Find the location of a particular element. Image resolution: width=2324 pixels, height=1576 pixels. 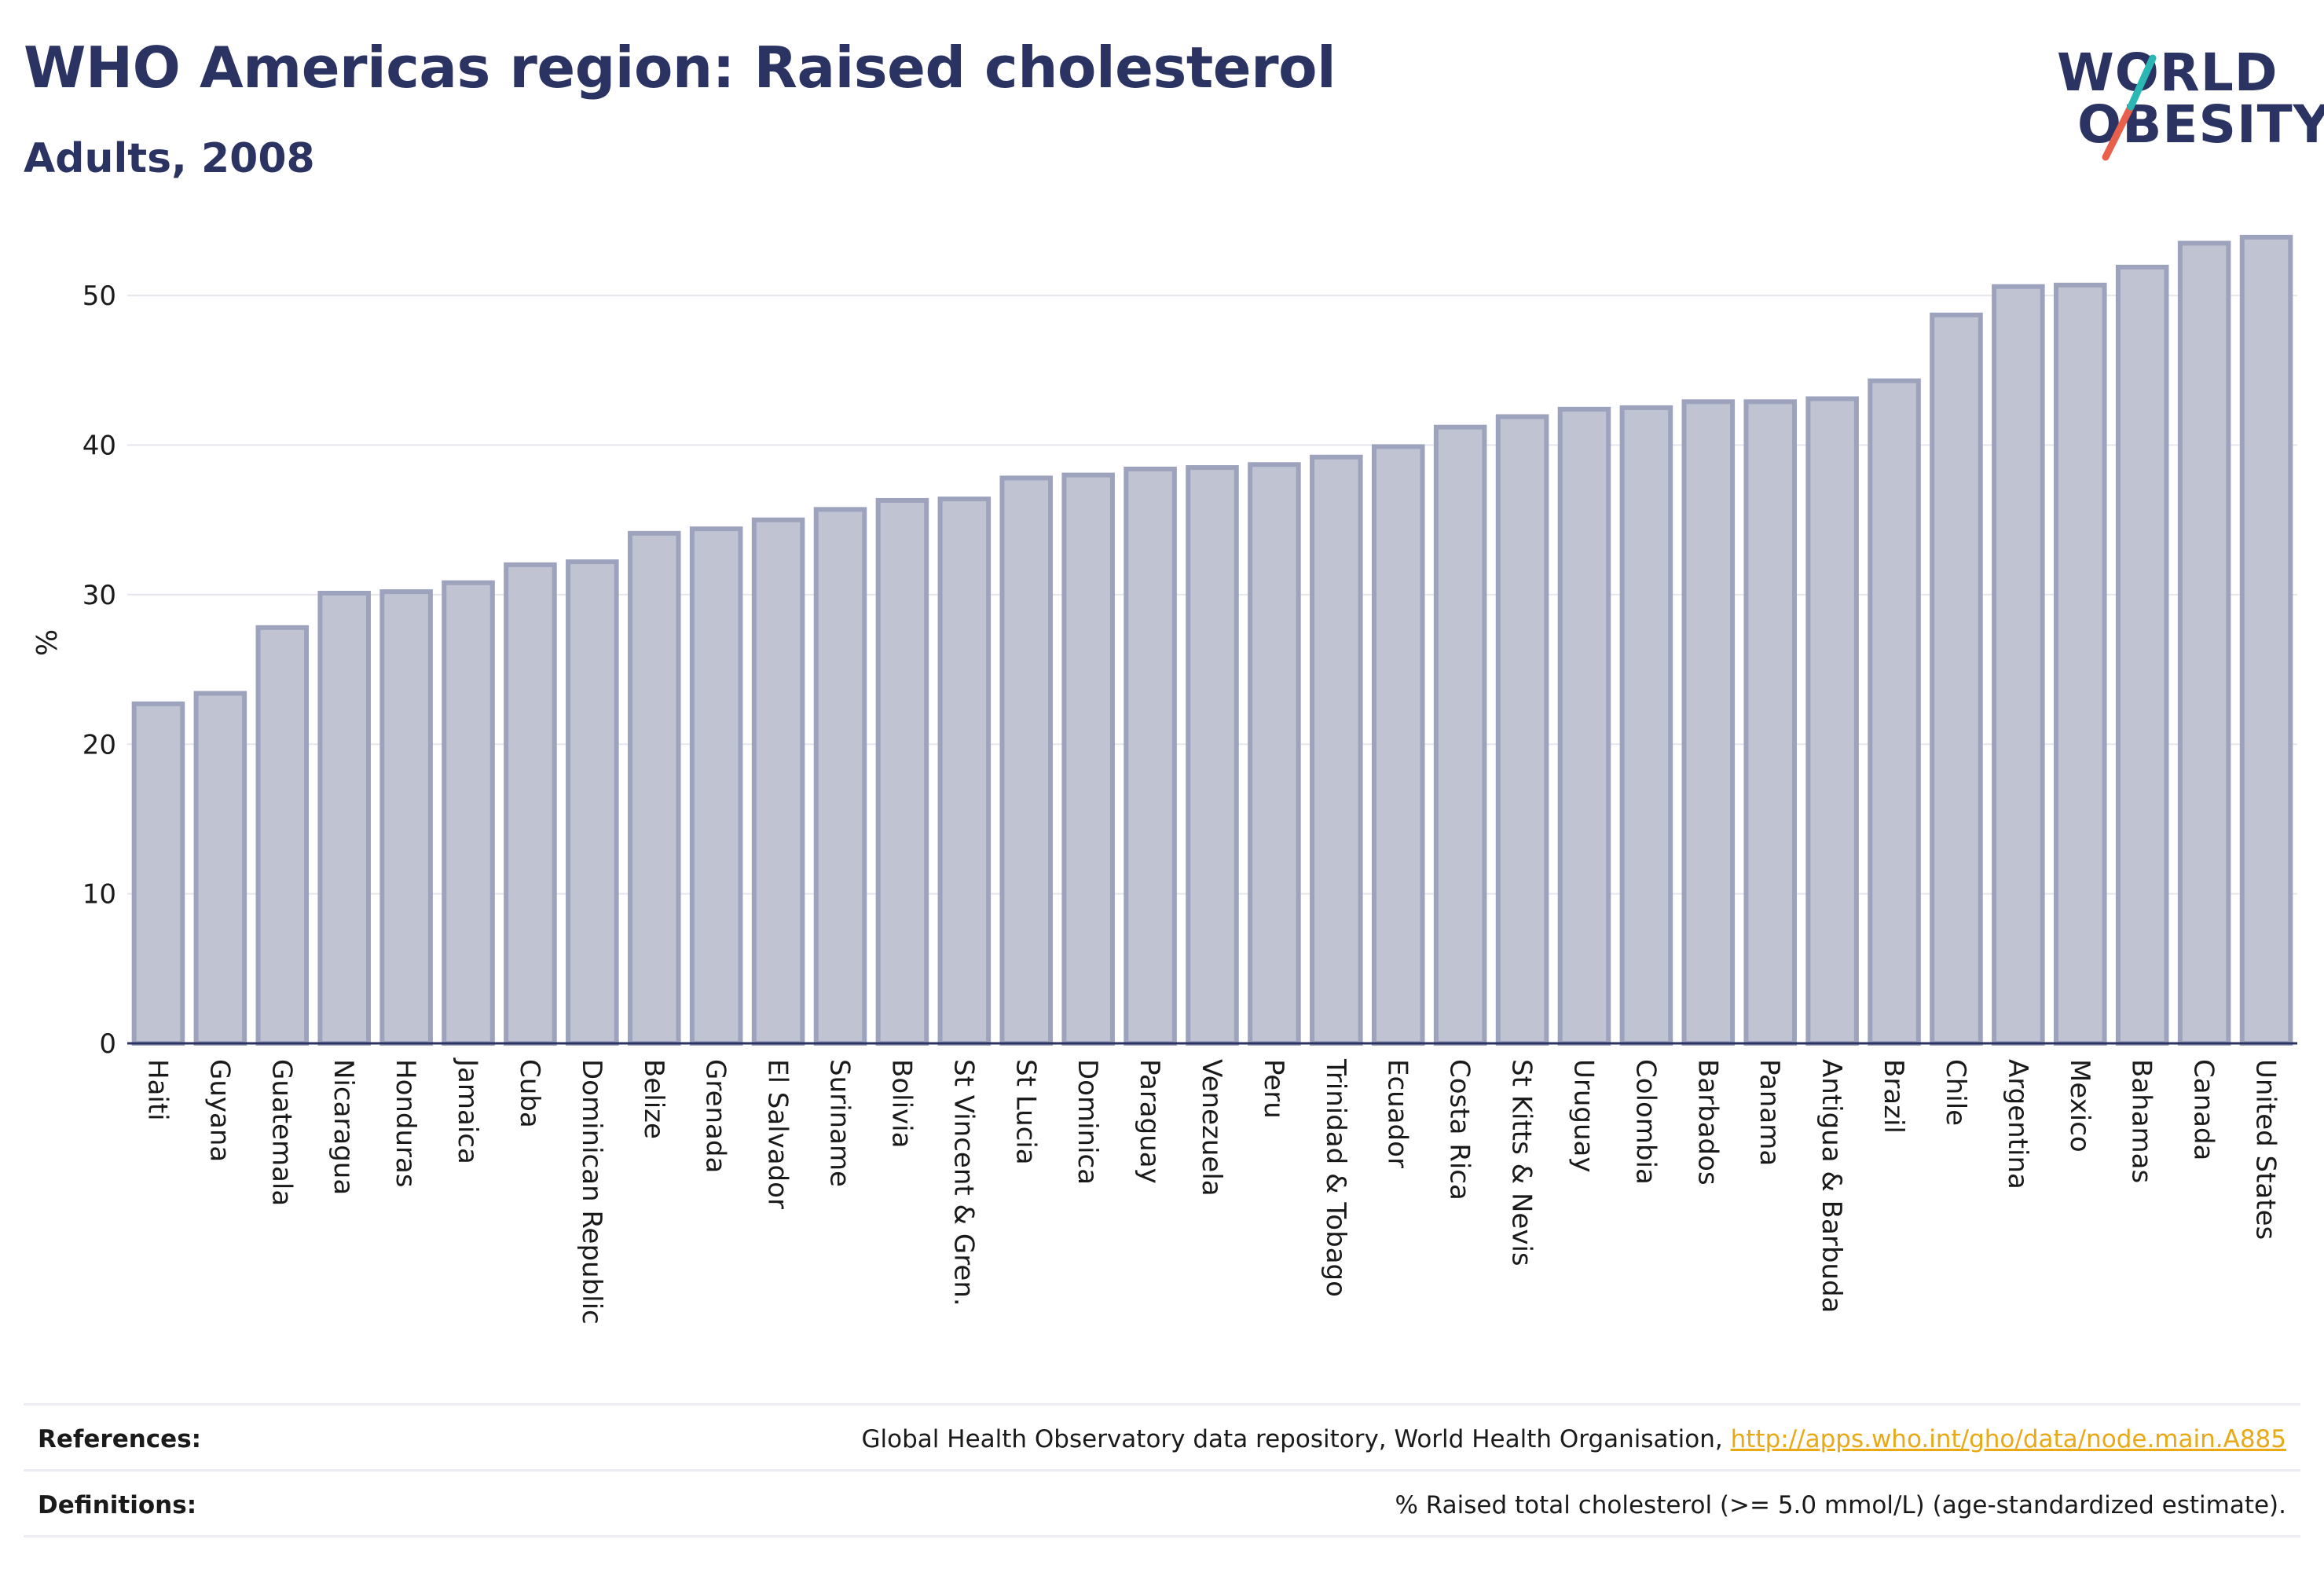

y-tick-label: 10 is located at coordinates (99, 895).